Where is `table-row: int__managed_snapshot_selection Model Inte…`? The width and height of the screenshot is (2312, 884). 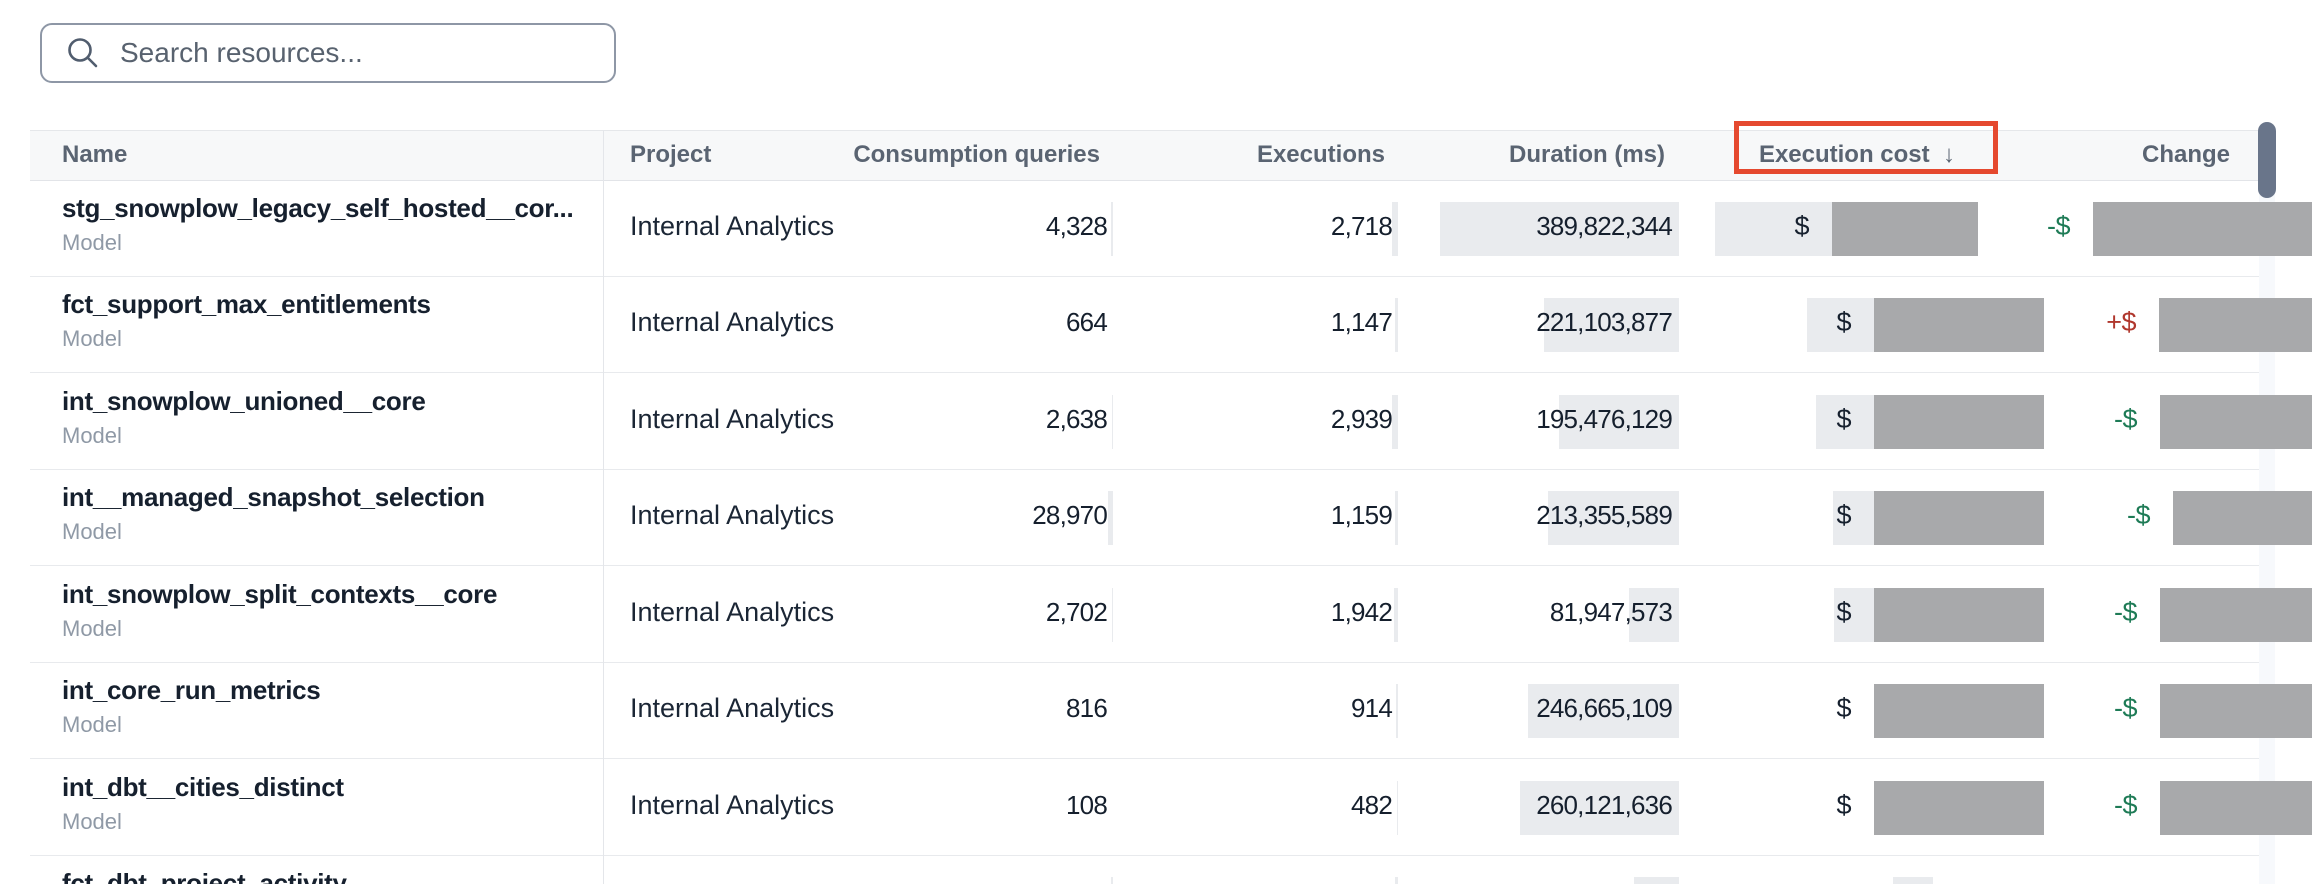
table-row: int__managed_snapshot_selection Model Inte… is located at coordinates (1171, 518).